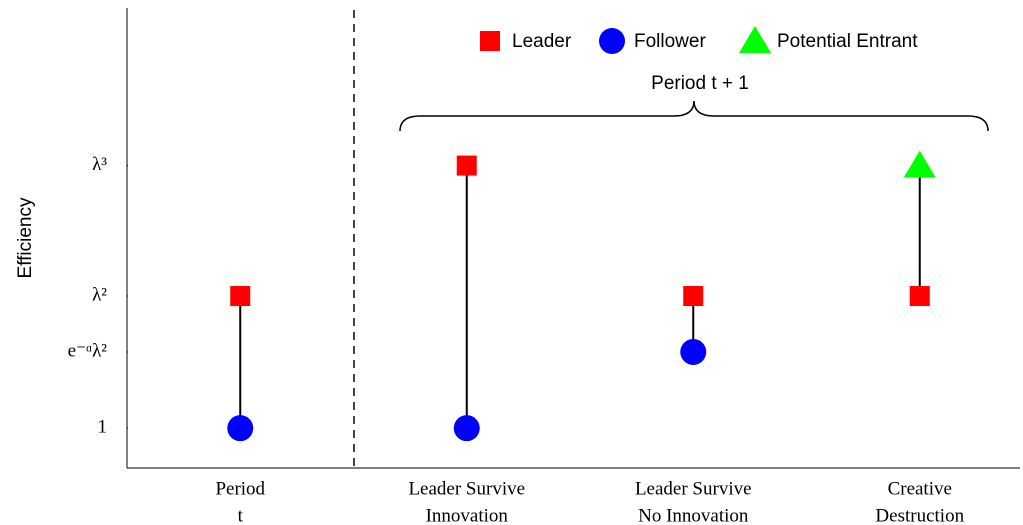 The image size is (1023, 525). I want to click on legend-label: Potential Entrant, so click(847, 41).